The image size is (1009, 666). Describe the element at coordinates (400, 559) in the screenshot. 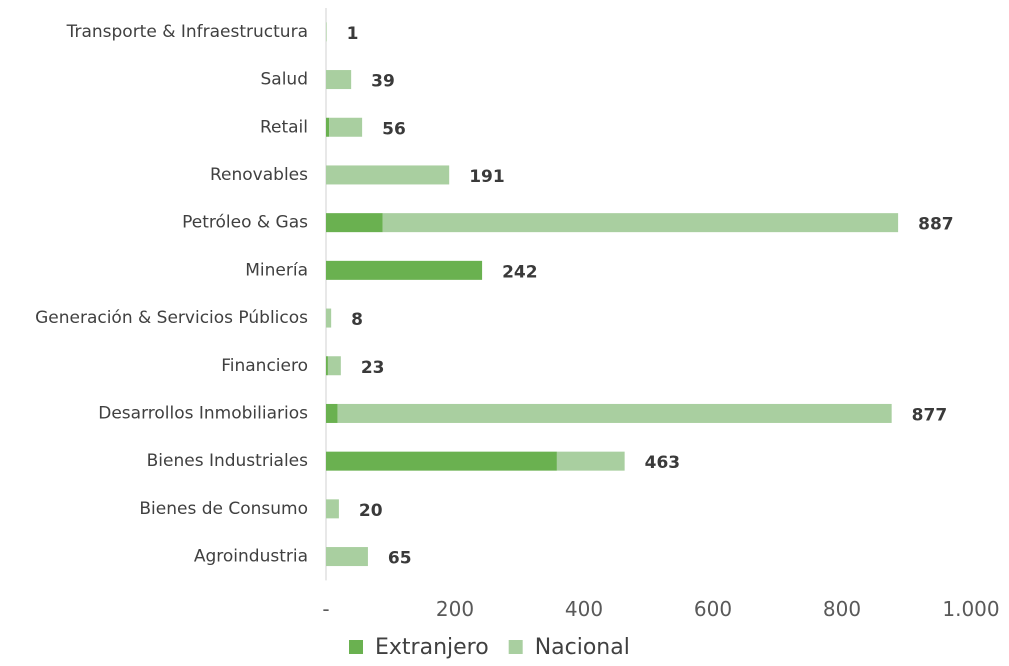

I see `total-label: 65` at that location.